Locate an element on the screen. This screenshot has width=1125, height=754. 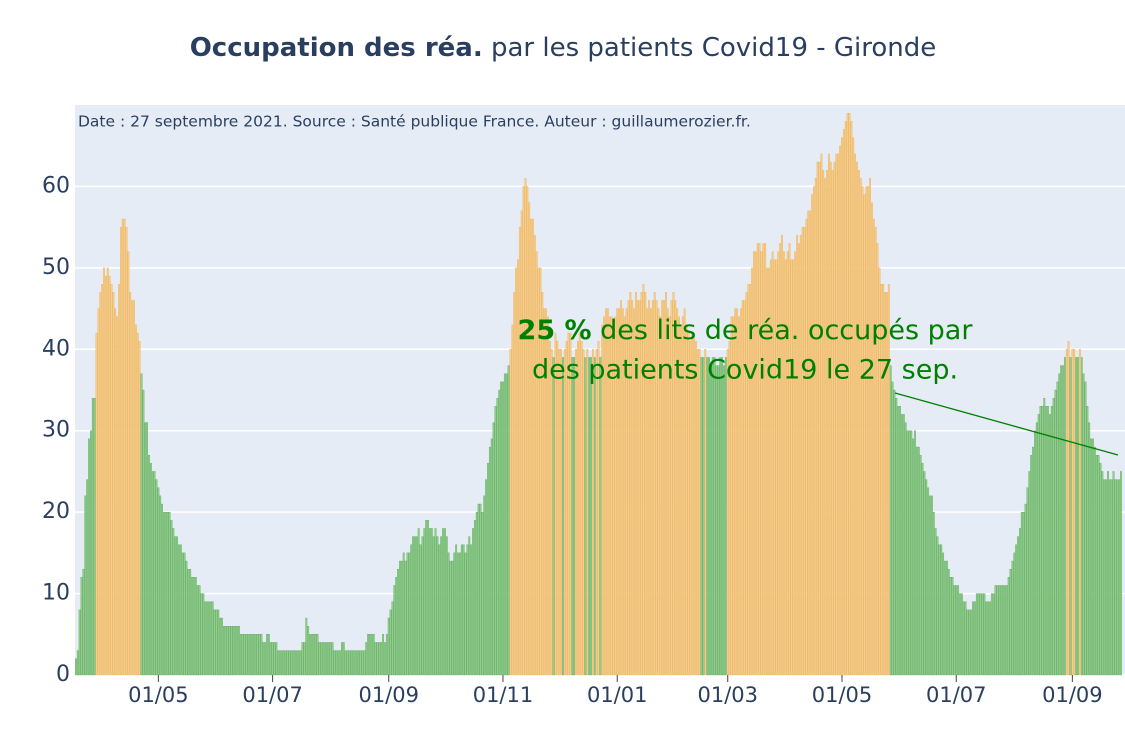
title-bold: Occupation des réa. is located at coordinates (336, 48).